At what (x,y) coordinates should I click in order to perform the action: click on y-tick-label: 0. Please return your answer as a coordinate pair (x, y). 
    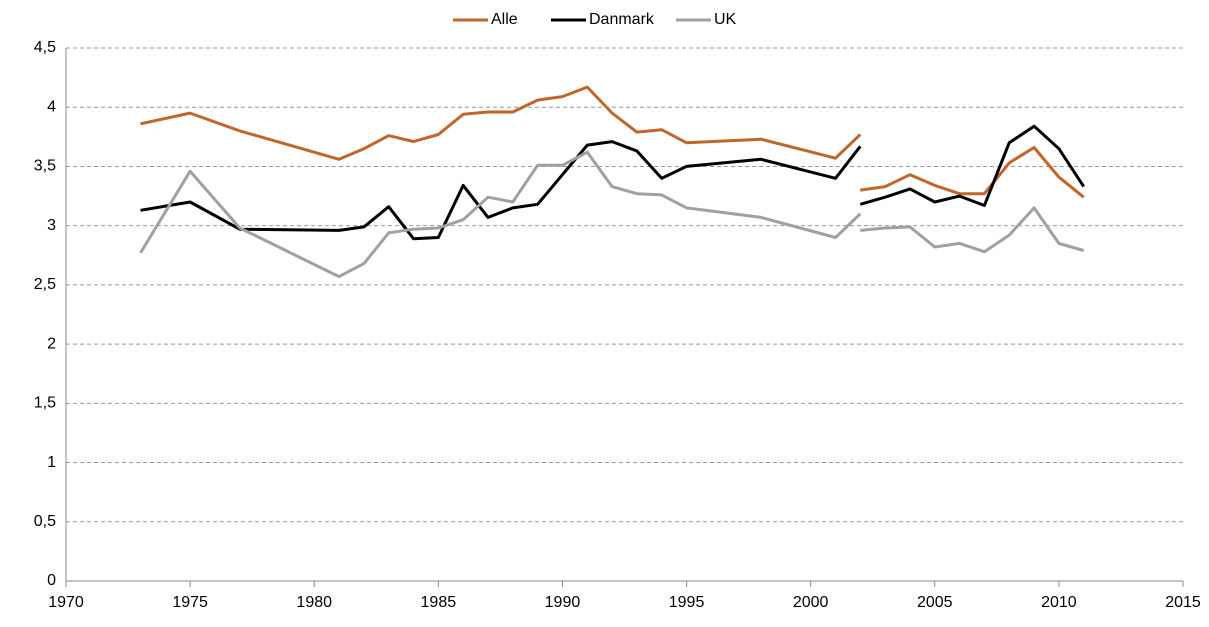
    Looking at the image, I should click on (51, 580).